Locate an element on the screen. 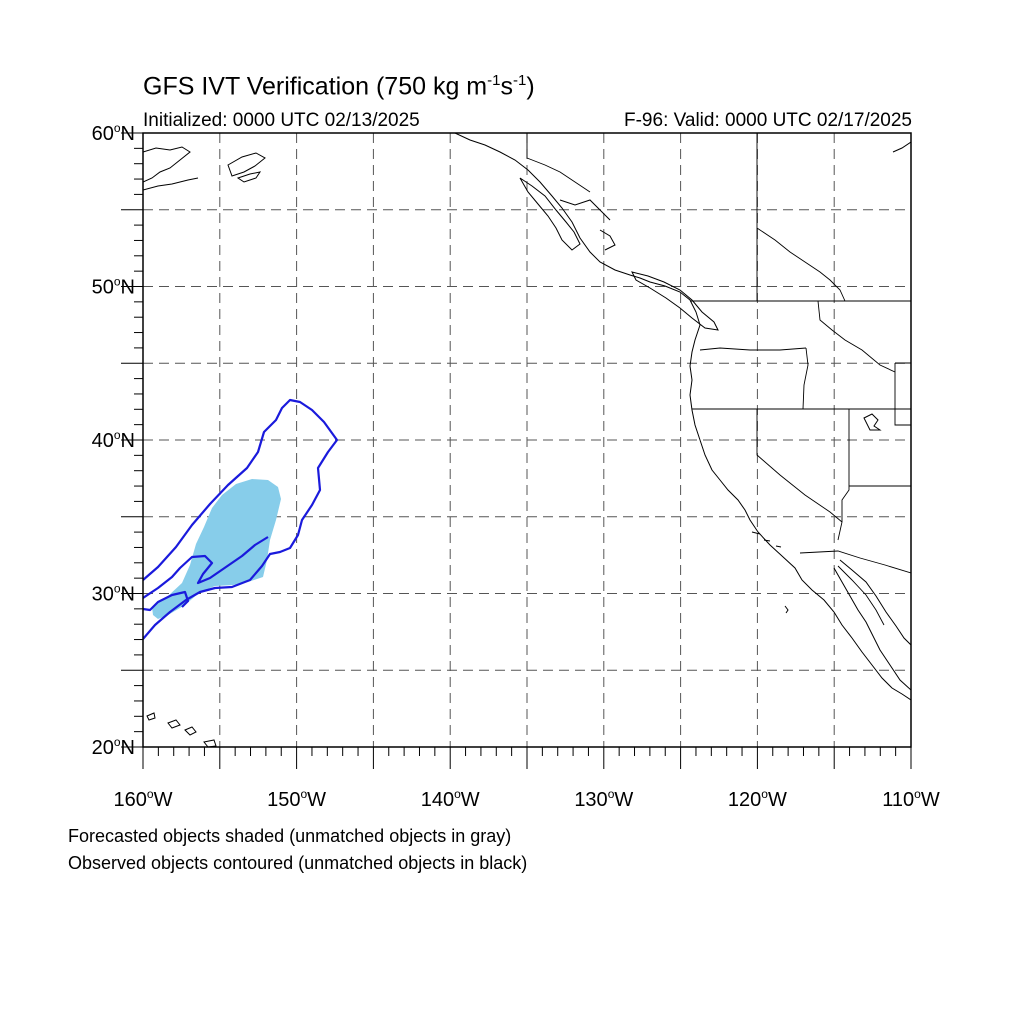 This screenshot has height=1024, width=1024. lon-tick-label: 130oW is located at coordinates (603, 799).